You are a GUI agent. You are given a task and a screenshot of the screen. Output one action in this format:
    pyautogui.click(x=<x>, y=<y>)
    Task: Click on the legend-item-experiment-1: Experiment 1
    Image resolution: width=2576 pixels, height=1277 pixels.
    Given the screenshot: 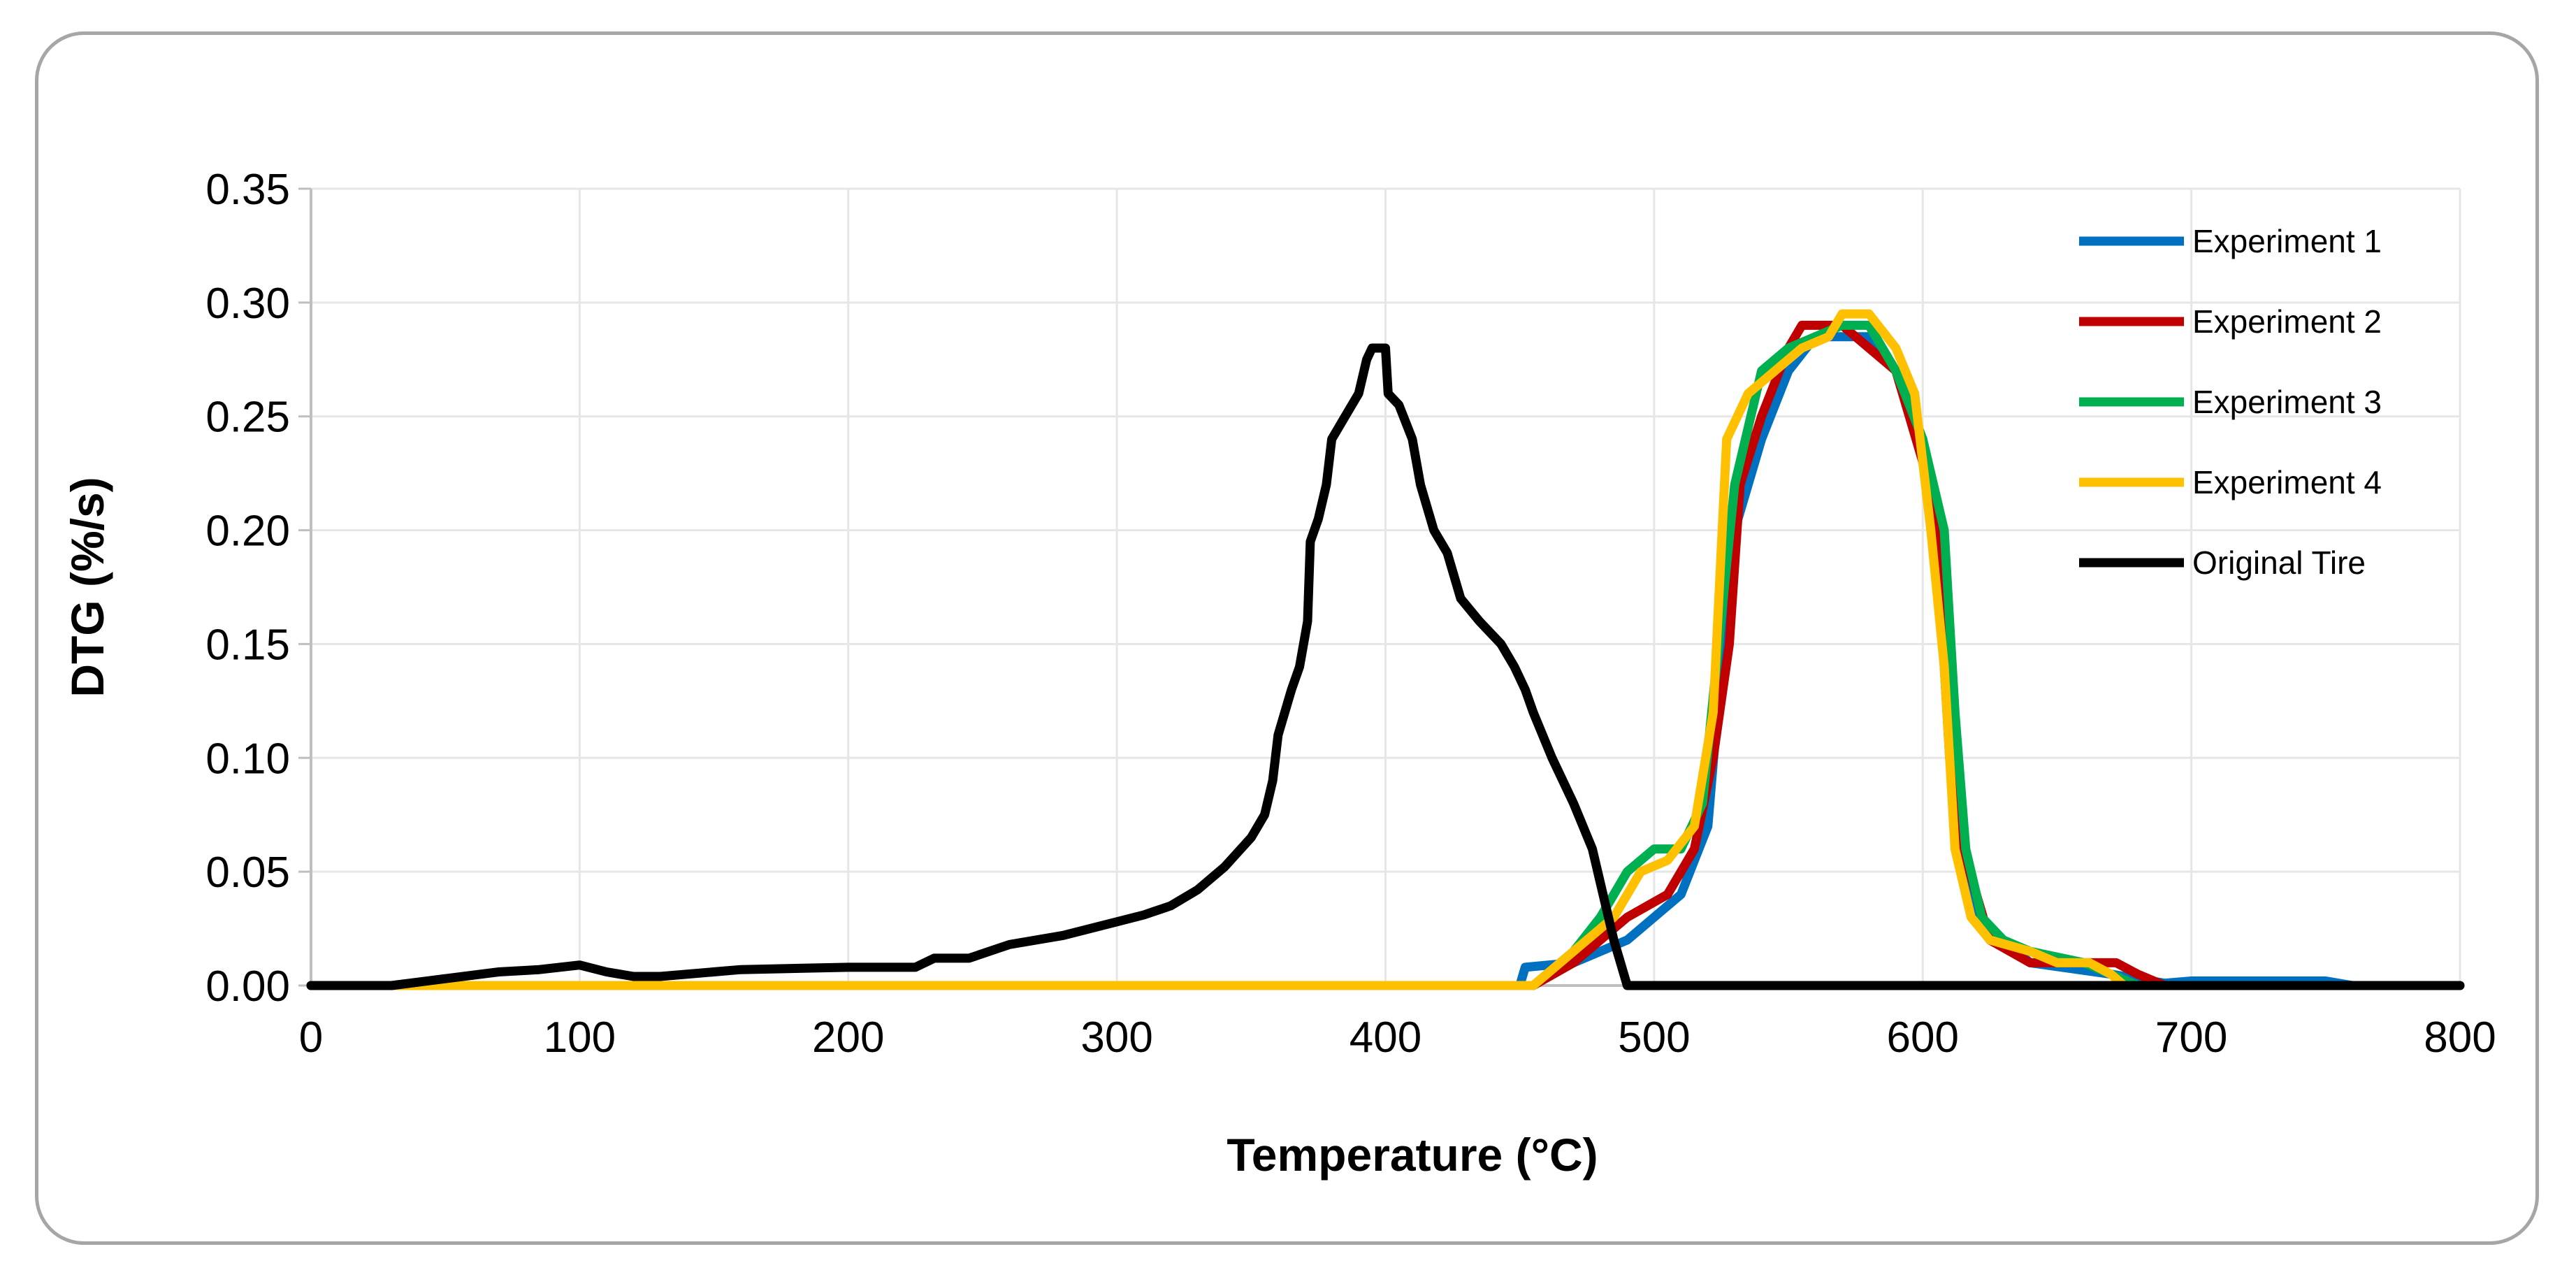 What is the action you would take?
    pyautogui.click(x=2230, y=241)
    